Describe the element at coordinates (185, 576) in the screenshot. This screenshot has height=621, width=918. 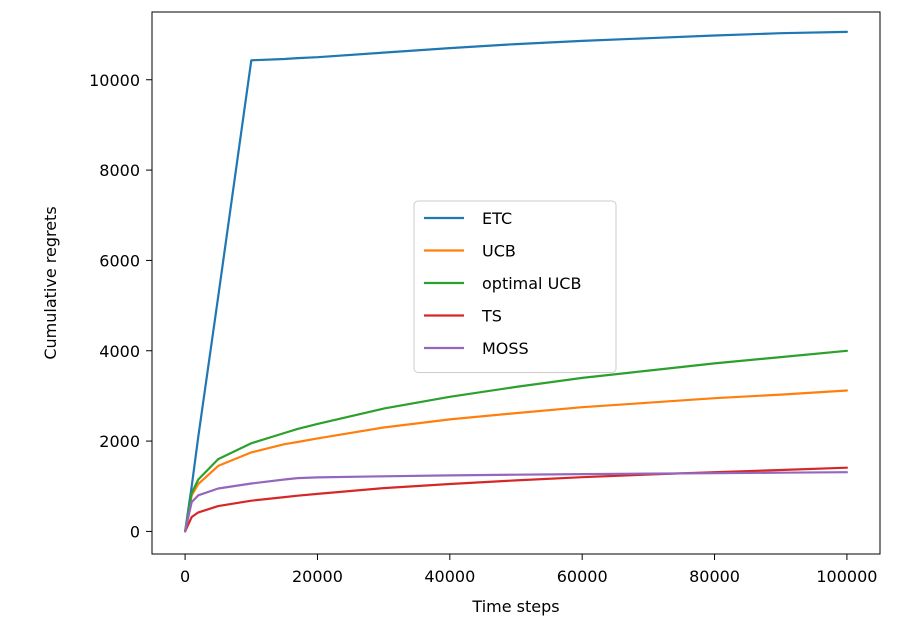
I see `x-tick-label: 0` at that location.